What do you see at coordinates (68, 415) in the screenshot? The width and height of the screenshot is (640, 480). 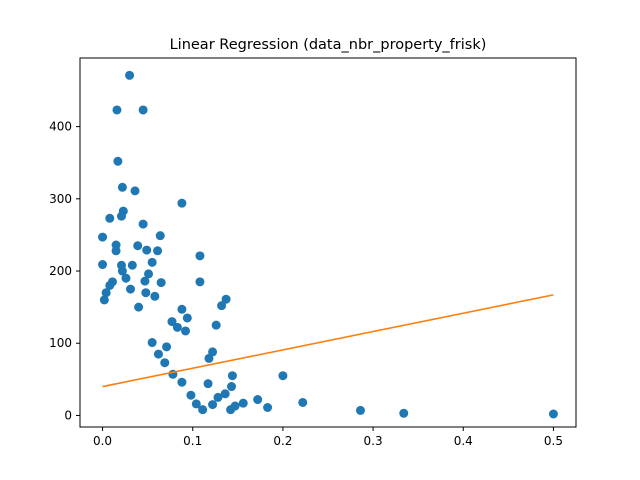 I see `y-tick-label: 0` at bounding box center [68, 415].